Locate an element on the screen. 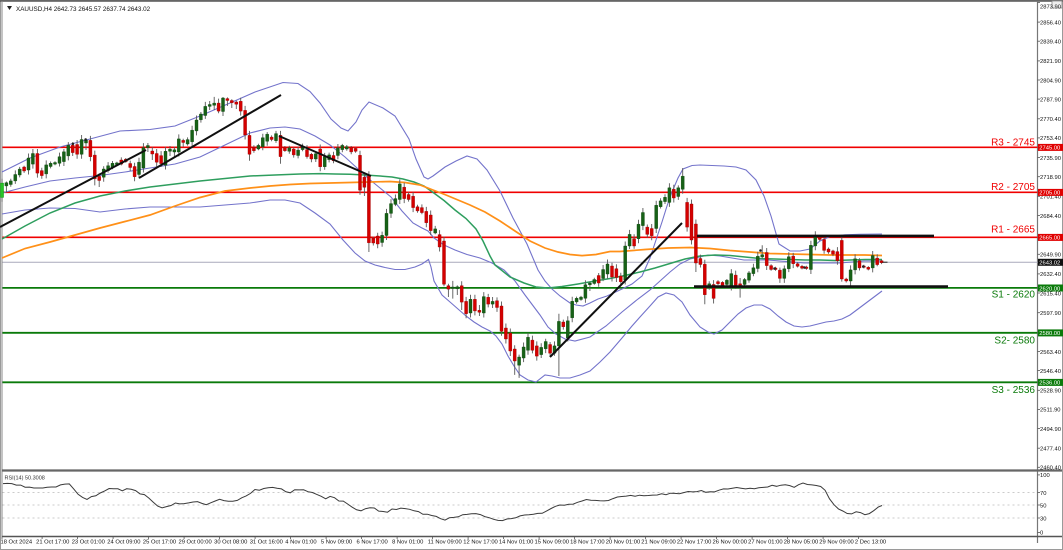 This screenshot has width=1063, height=550. svg-text: 2460.40 is located at coordinates (1050, 469).